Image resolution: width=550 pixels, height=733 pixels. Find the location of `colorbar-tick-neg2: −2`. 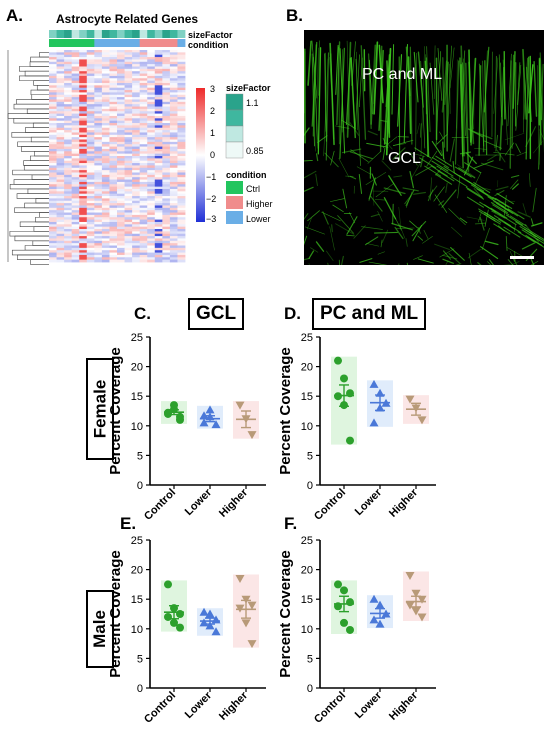

colorbar-tick-neg2: −2 is located at coordinates (211, 199).